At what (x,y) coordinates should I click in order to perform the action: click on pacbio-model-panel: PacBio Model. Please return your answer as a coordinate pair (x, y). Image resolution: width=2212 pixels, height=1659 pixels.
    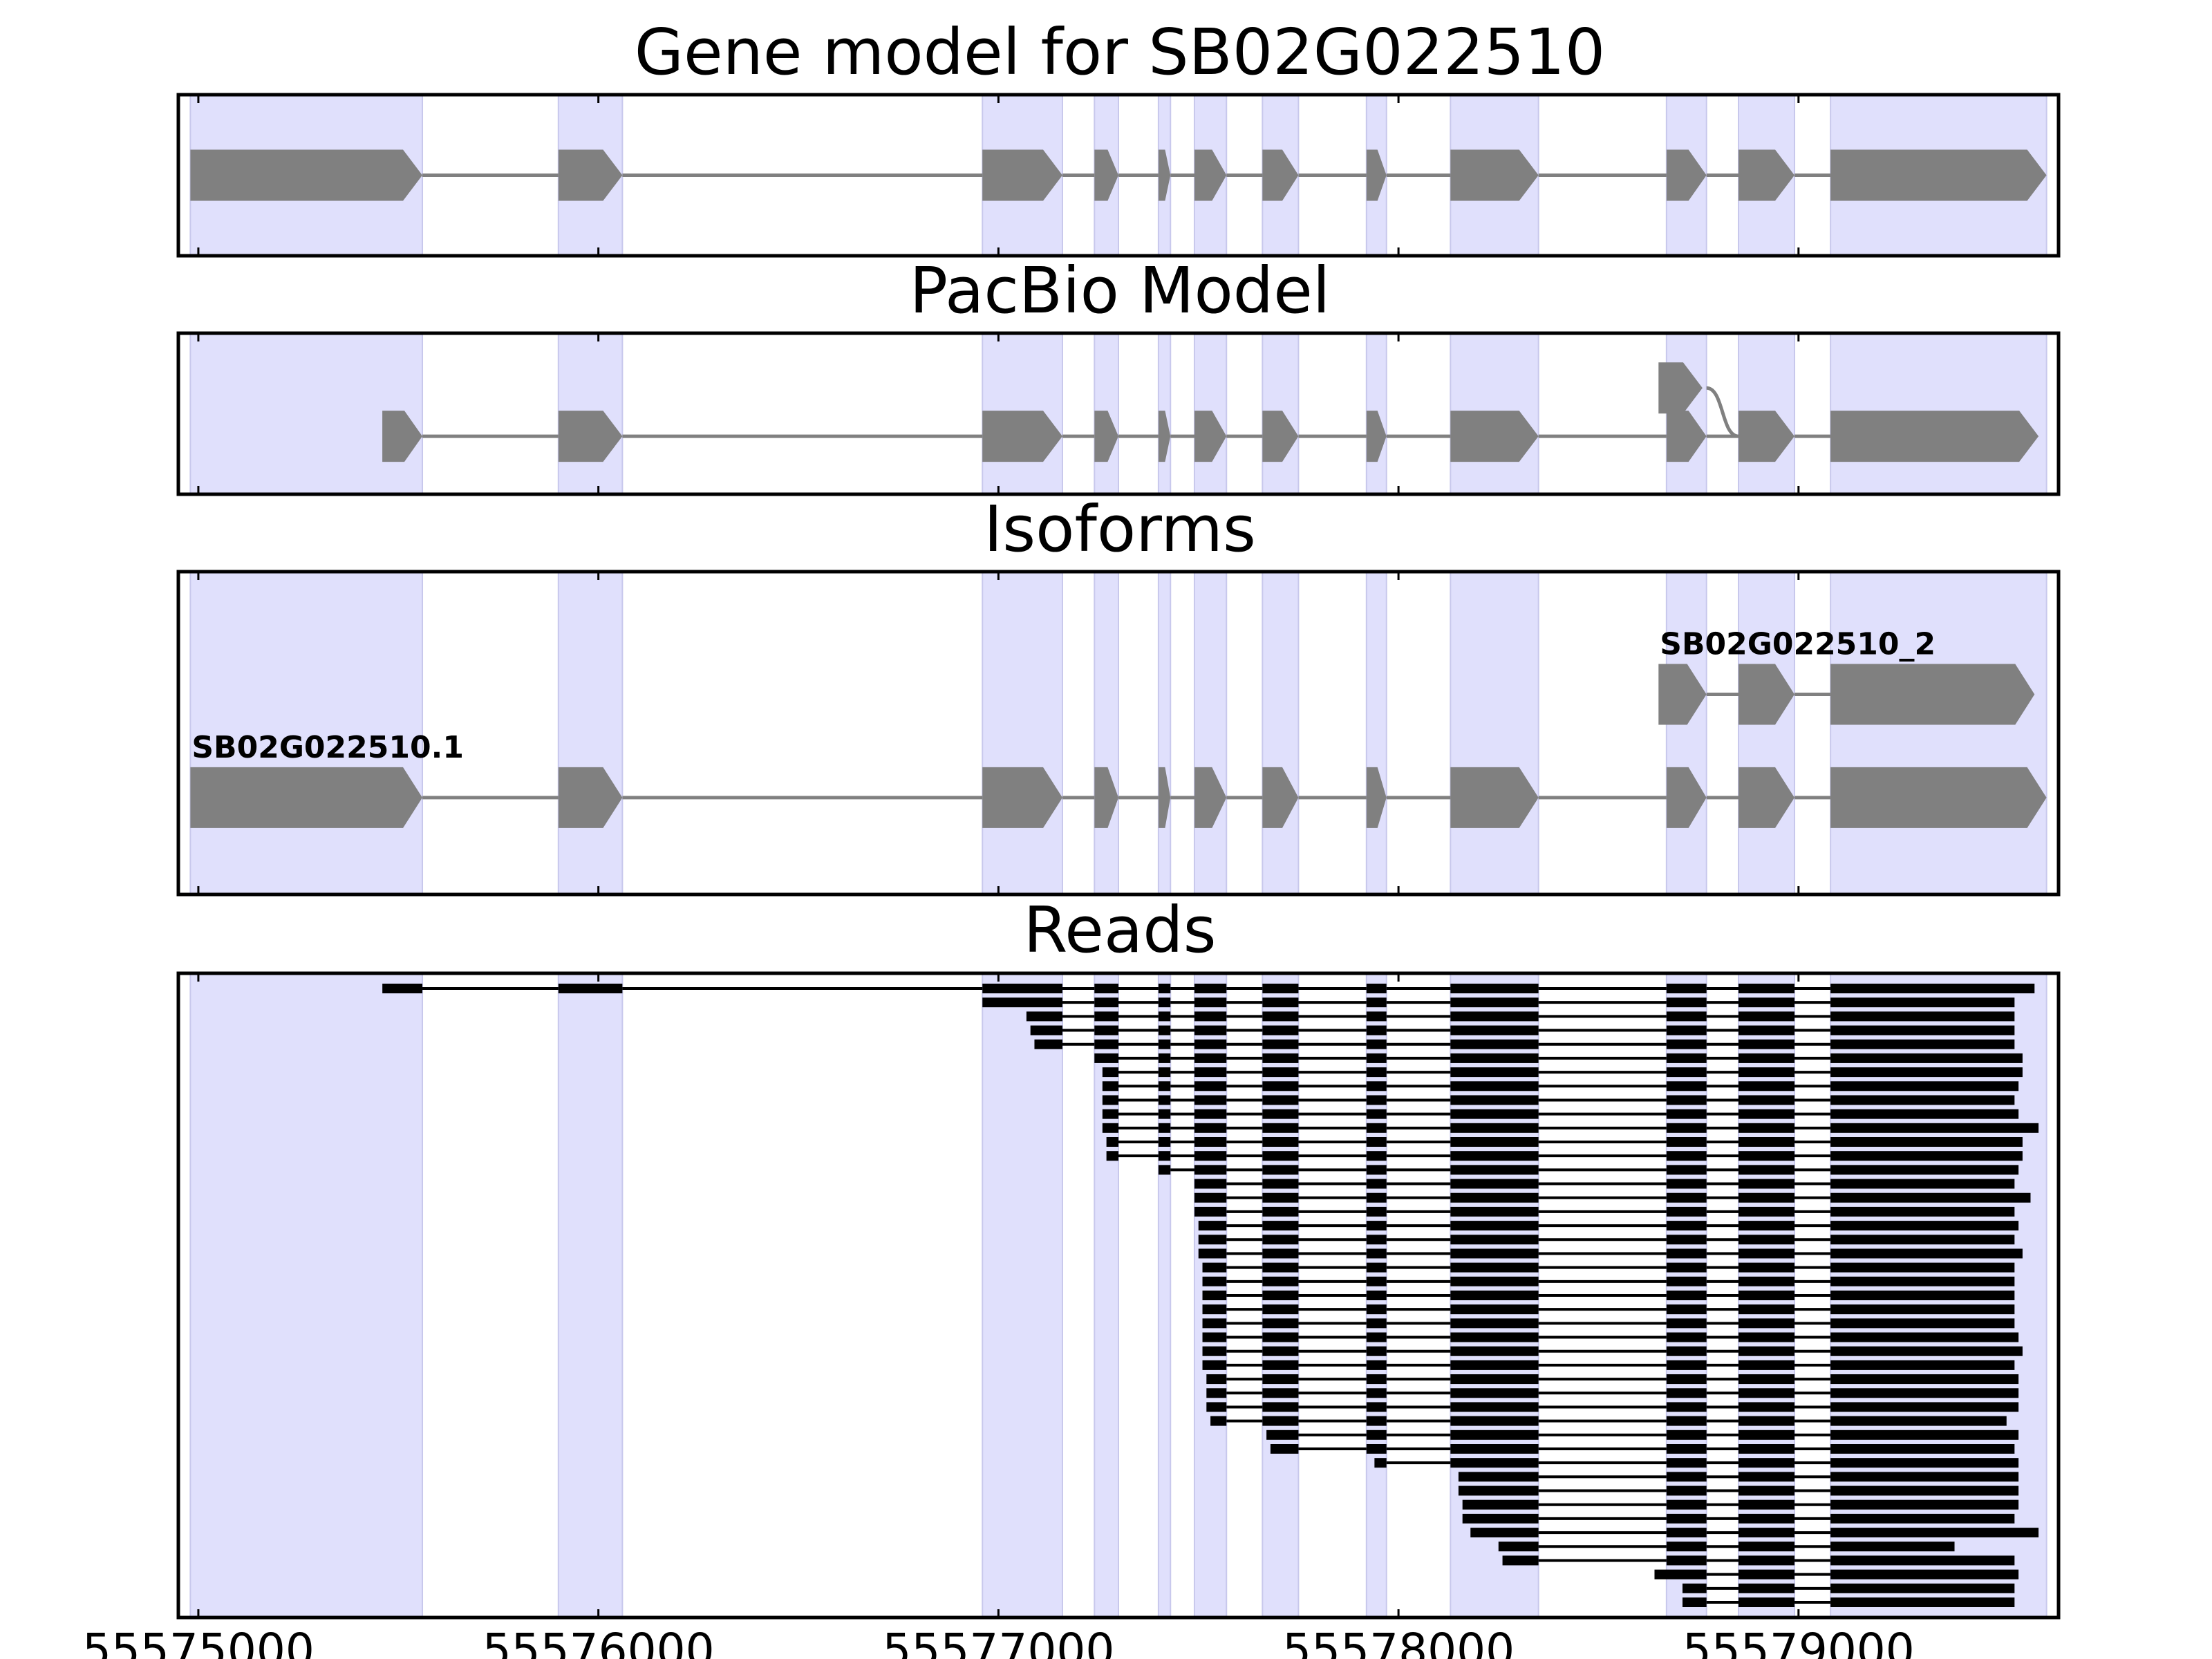
    Looking at the image, I should click on (1118, 375).